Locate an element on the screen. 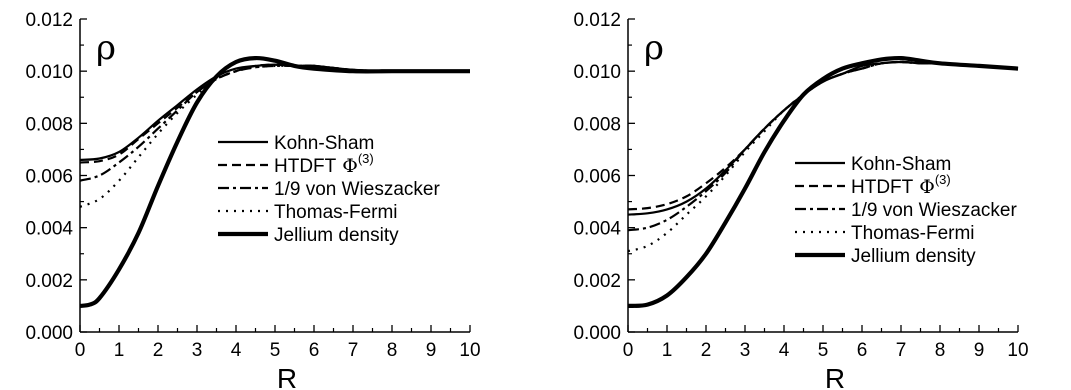 Image resolution: width=1071 pixels, height=390 pixels. series-line-htdft is located at coordinates (823, 135).